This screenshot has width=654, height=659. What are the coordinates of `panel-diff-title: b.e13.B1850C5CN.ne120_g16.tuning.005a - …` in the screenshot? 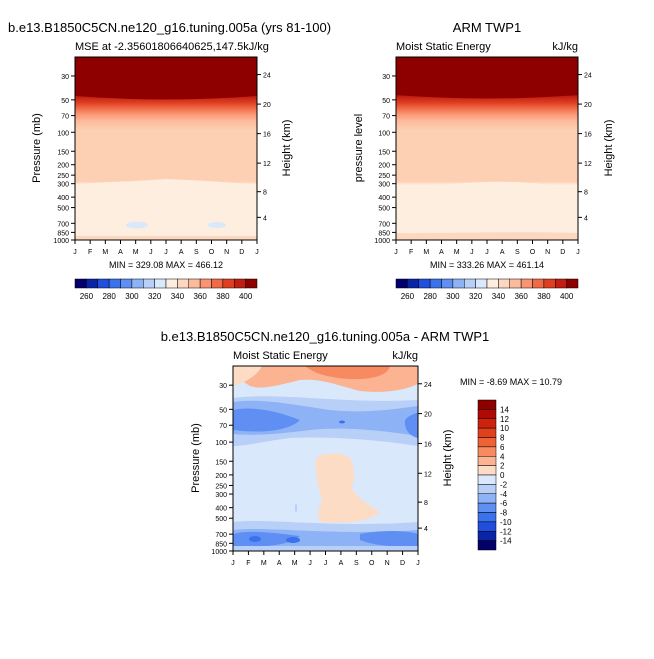 It's located at (325, 336).